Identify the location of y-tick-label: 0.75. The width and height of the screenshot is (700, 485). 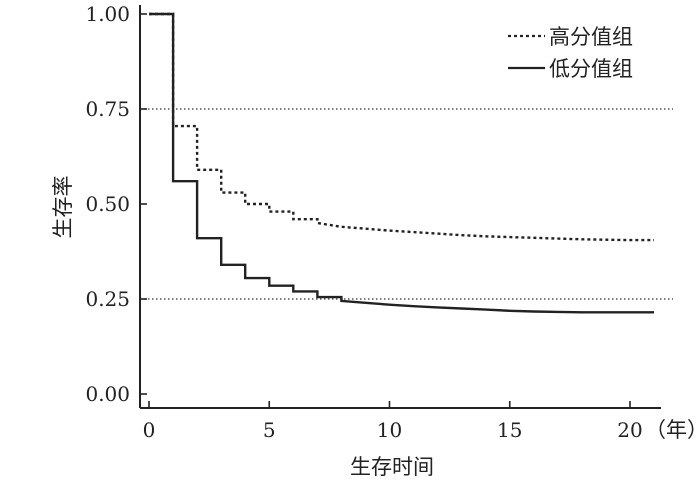
(107, 109).